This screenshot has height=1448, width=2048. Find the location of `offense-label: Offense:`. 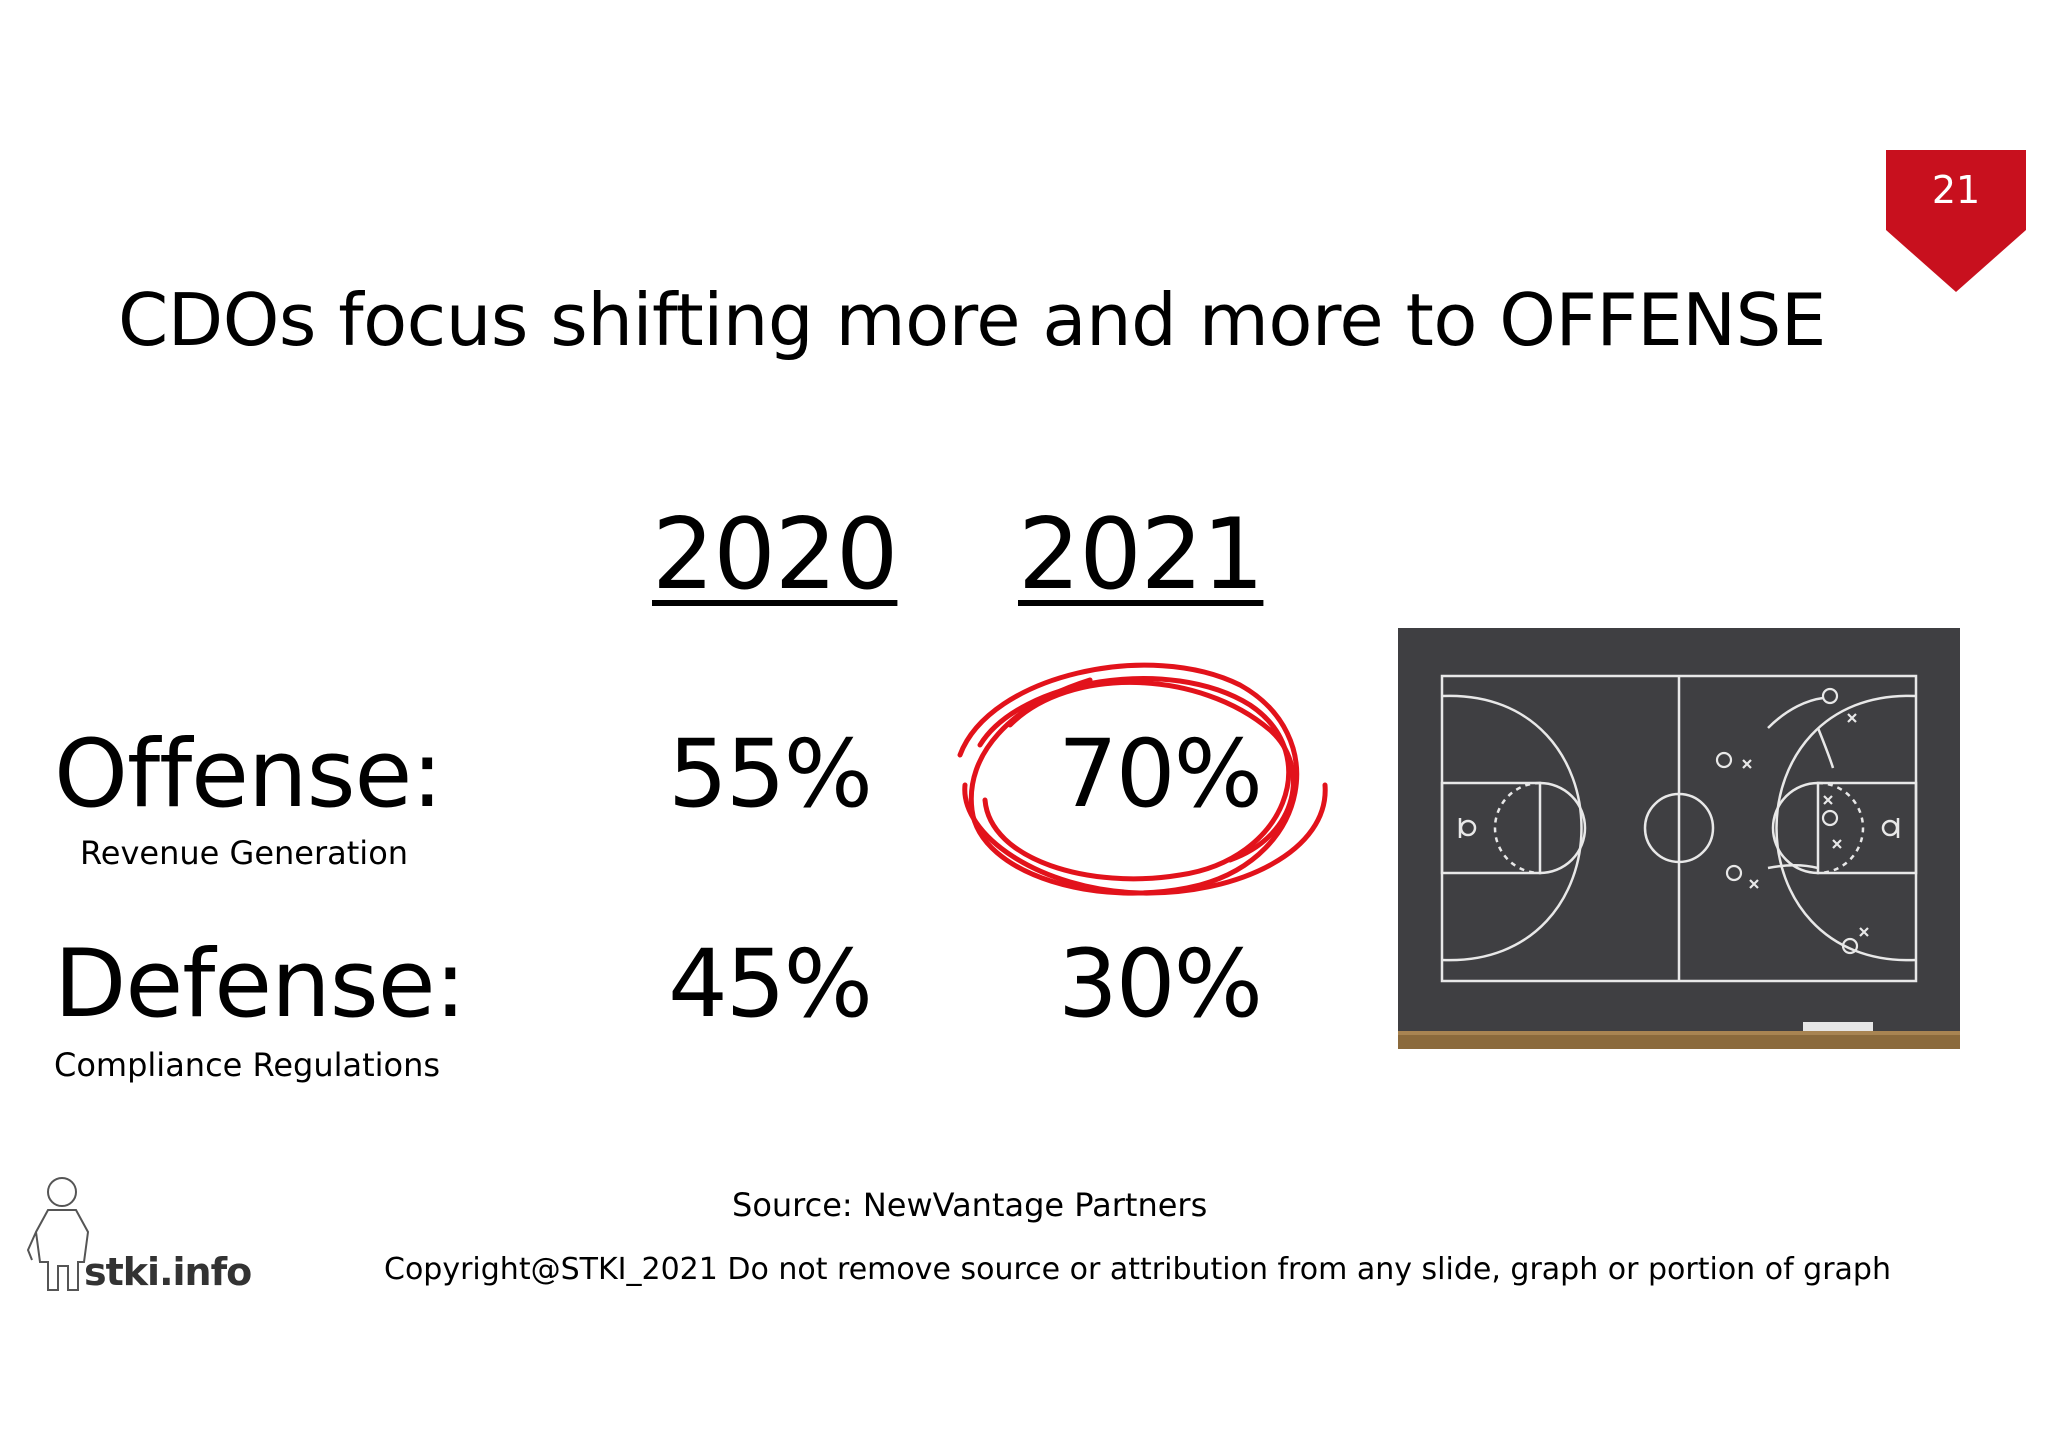

offense-label: Offense: is located at coordinates (248, 774).